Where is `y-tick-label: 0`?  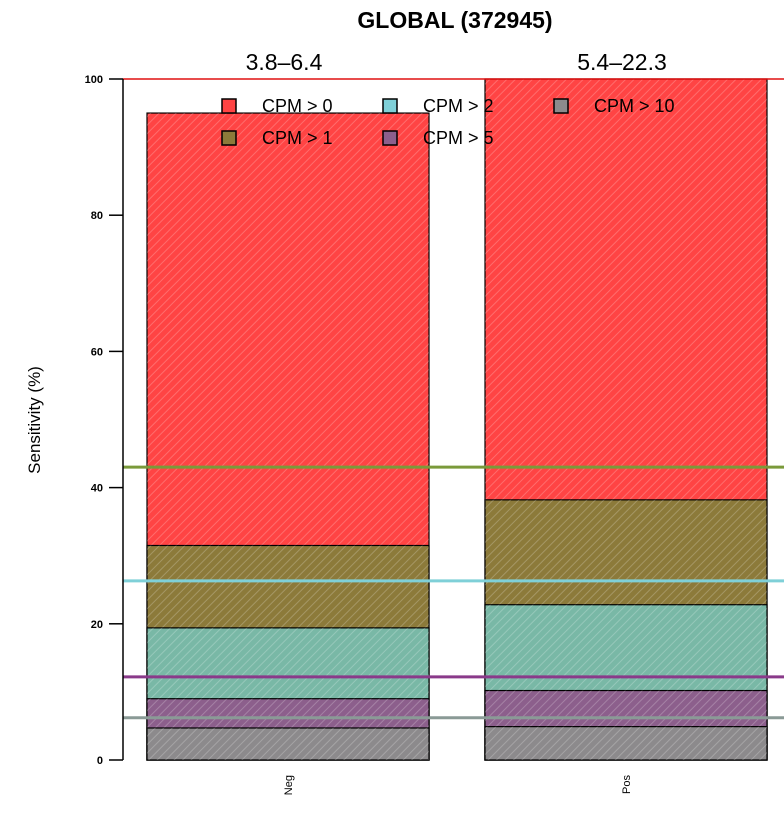
y-tick-label: 0 is located at coordinates (100, 761).